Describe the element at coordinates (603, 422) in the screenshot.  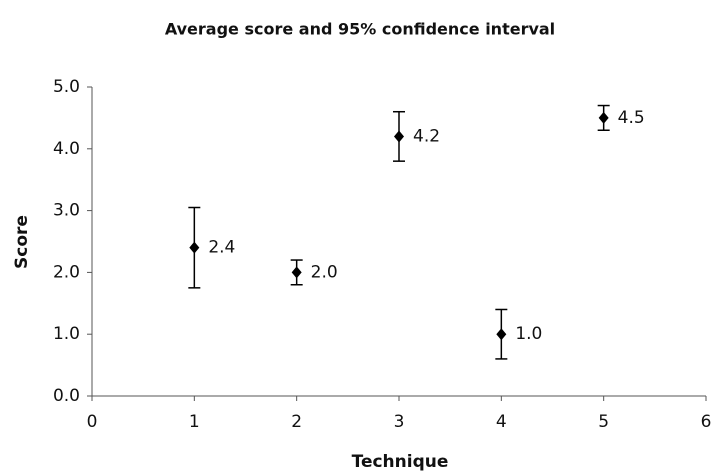
I see `x-tick-label: 5` at that location.